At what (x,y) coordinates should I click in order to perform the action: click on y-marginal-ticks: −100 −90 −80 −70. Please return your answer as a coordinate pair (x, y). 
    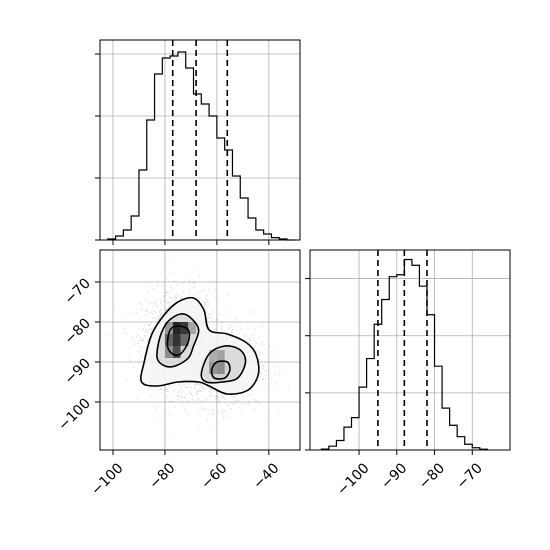
    Looking at the image, I should click on (395, 388).